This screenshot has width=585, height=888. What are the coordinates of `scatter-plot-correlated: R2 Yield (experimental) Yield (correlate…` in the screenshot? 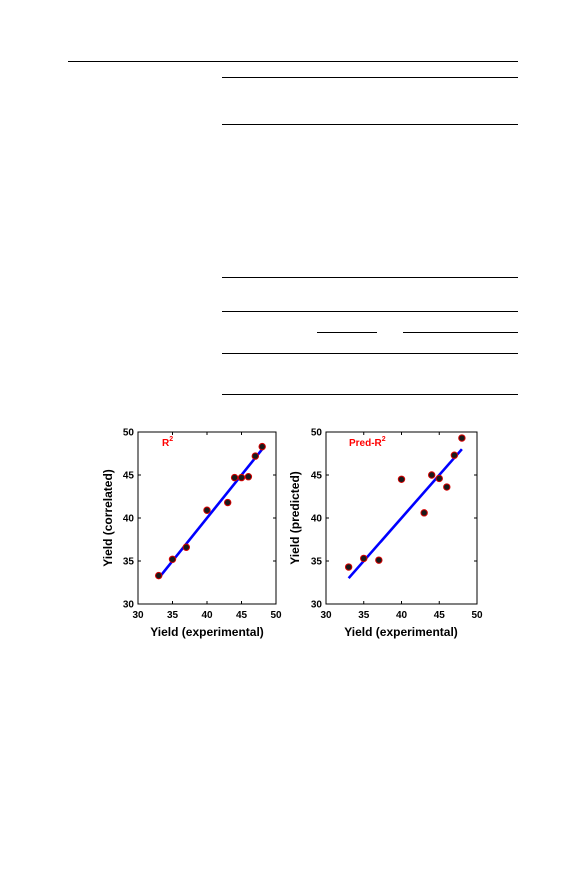 It's located at (191, 534).